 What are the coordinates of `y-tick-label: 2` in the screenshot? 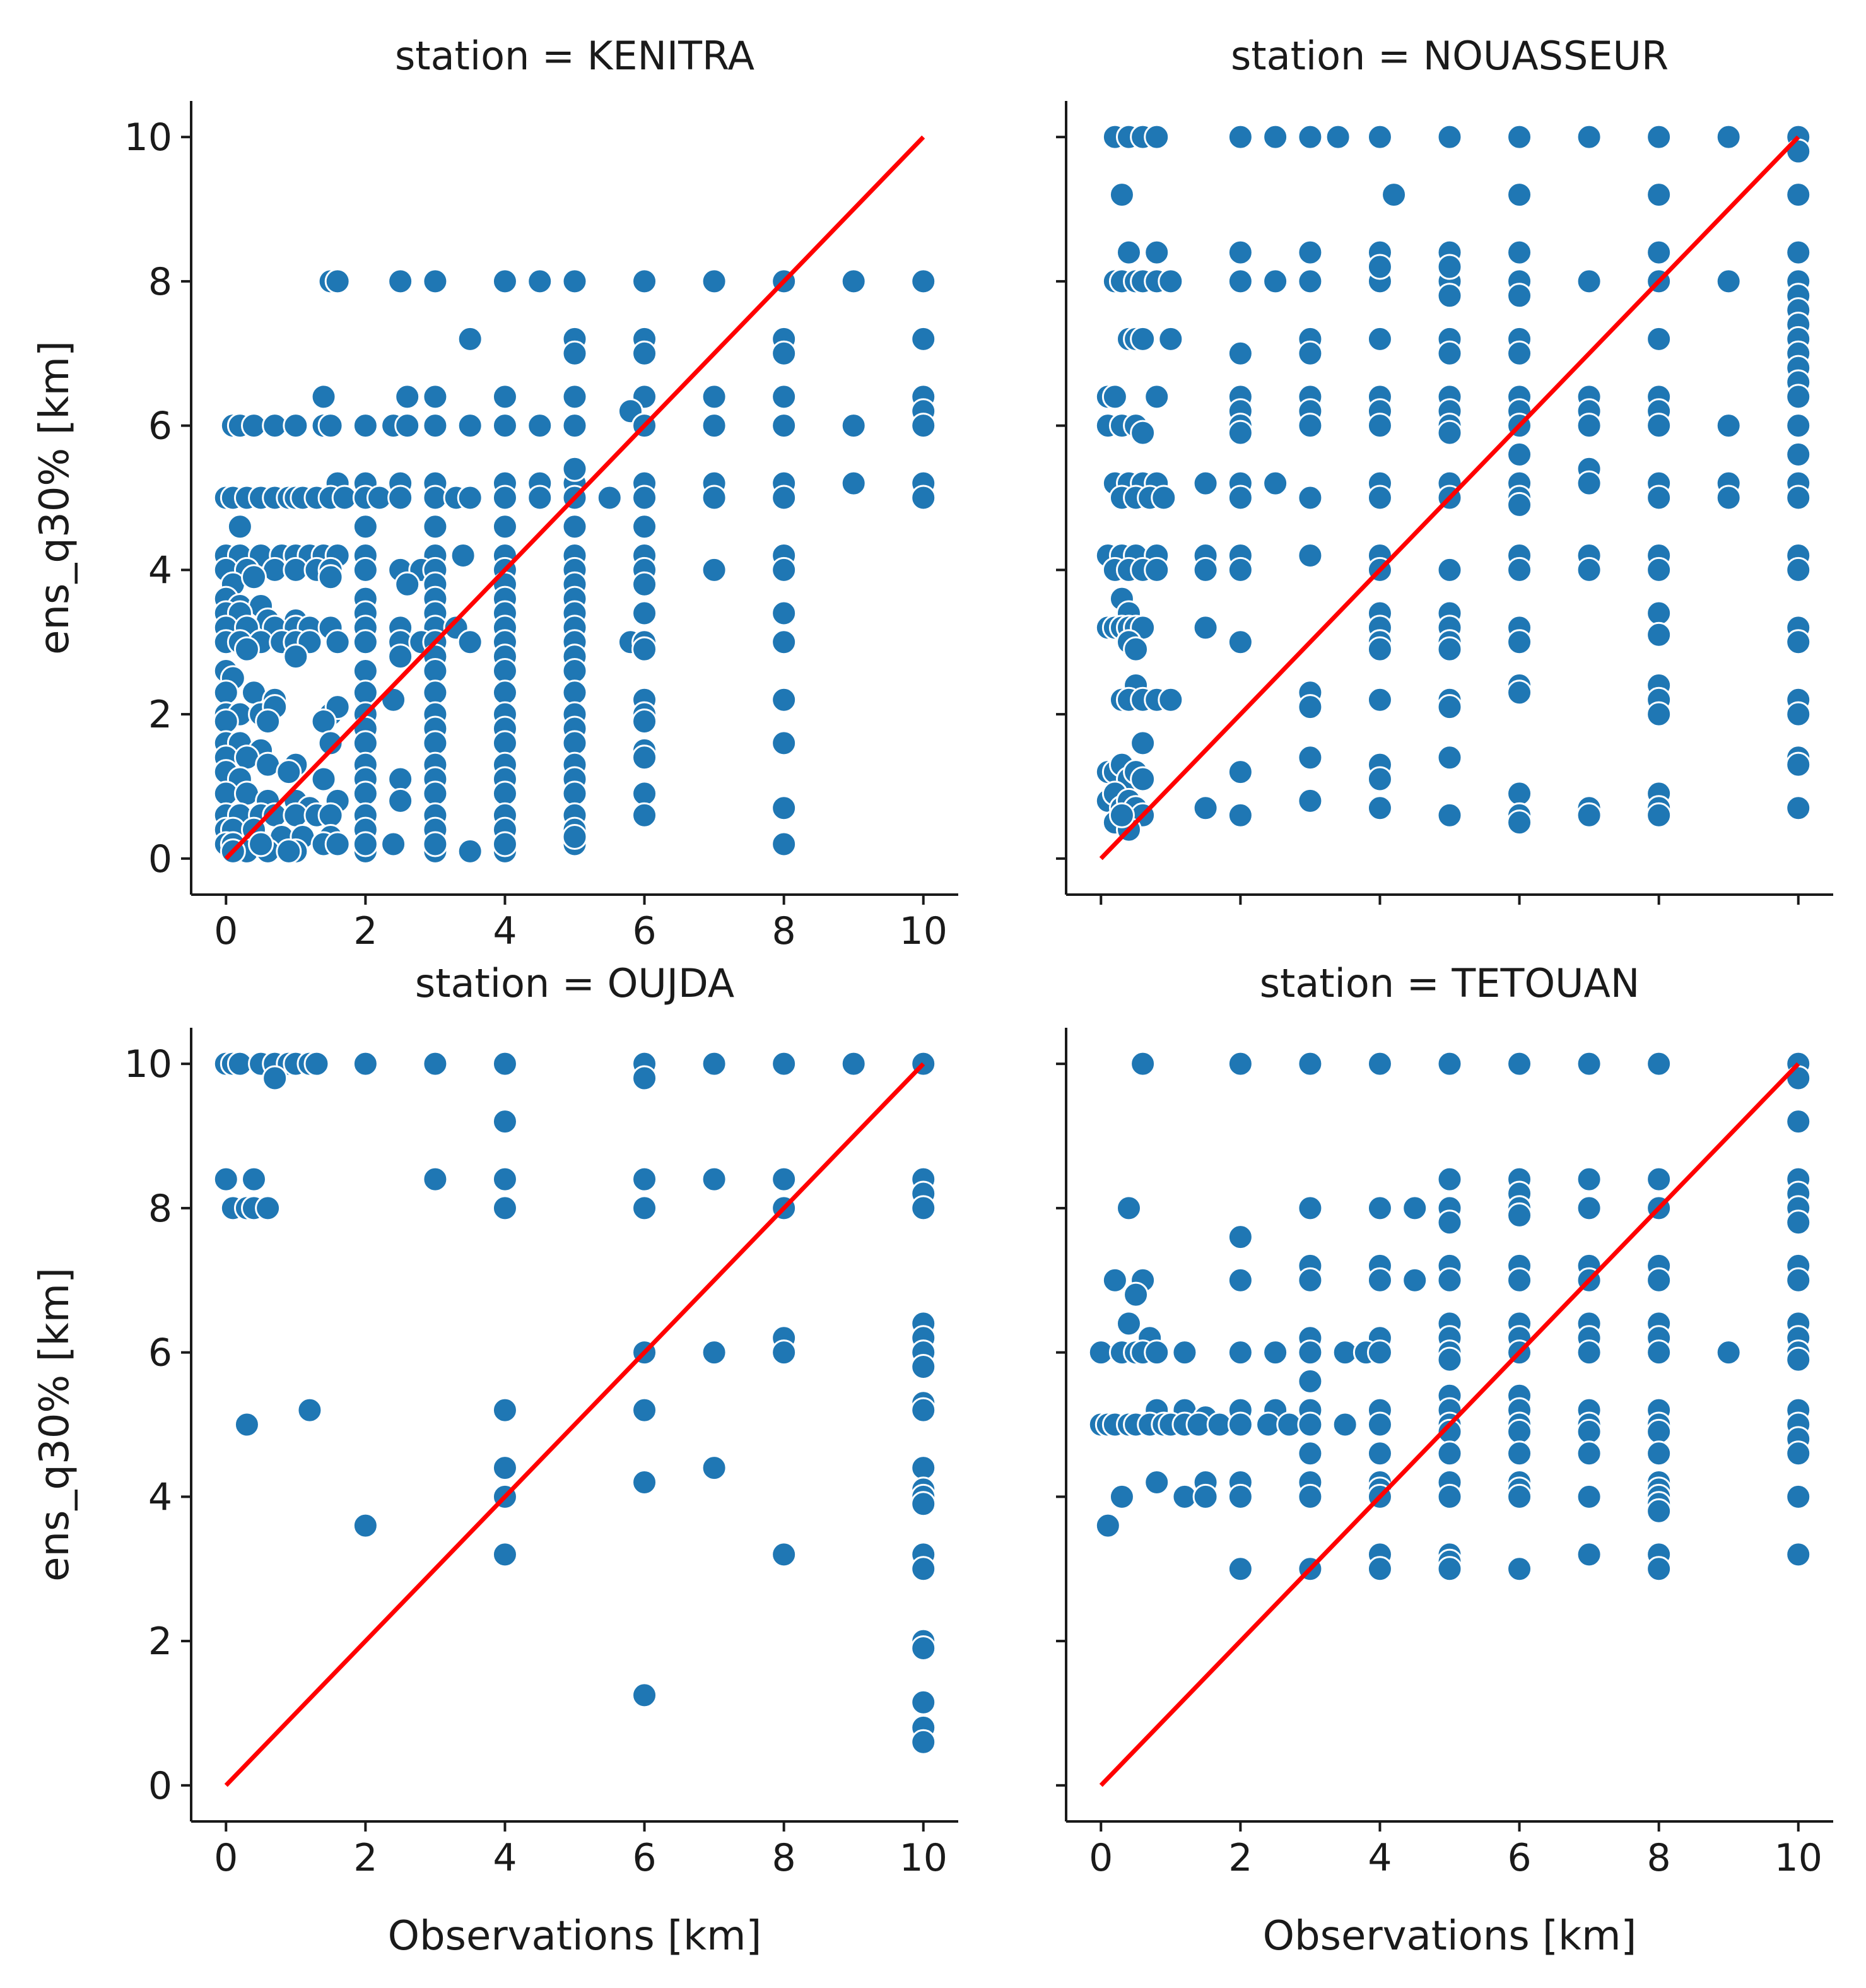 It's located at (160, 715).